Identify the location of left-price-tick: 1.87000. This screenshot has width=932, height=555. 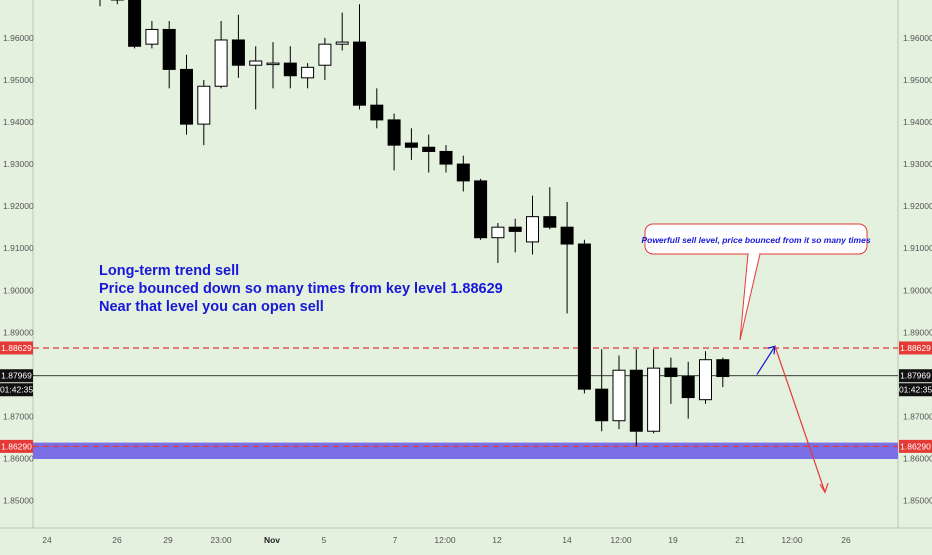
(18, 417).